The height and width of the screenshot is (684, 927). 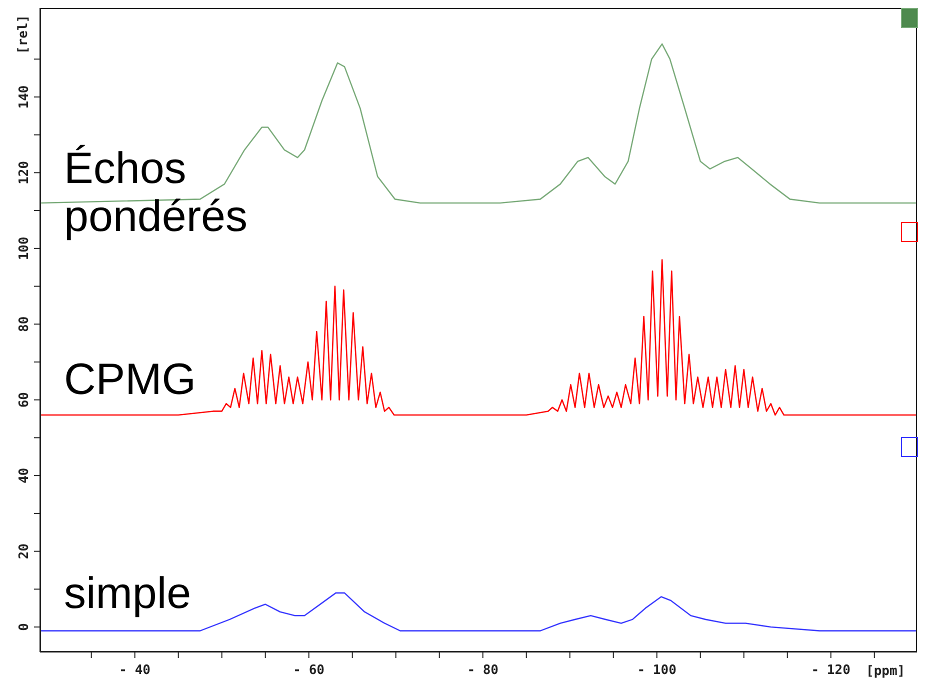 What do you see at coordinates (309, 670) in the screenshot?
I see `x-tick-label: - 60` at bounding box center [309, 670].